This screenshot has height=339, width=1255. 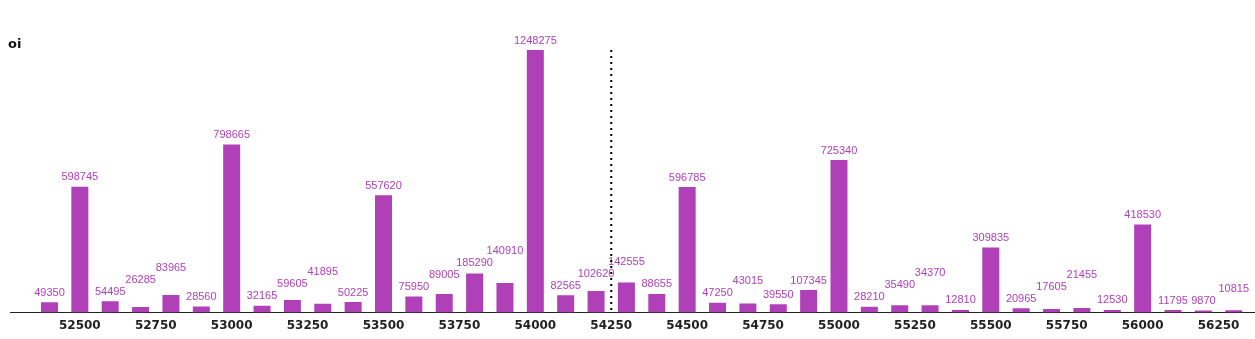 What do you see at coordinates (231, 324) in the screenshot?
I see `x-tick-label: 53000` at bounding box center [231, 324].